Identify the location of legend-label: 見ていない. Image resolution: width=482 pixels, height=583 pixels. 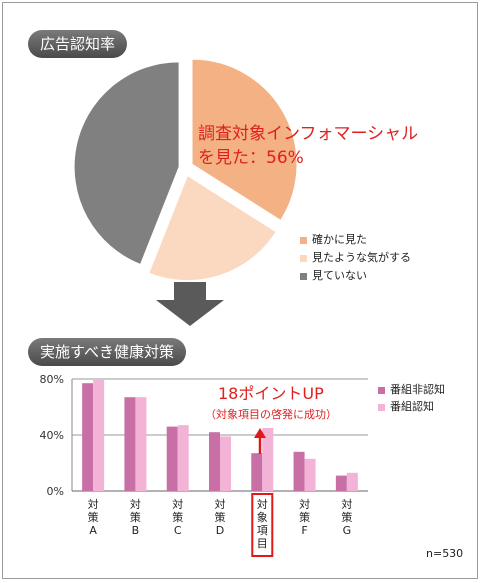
(339, 275).